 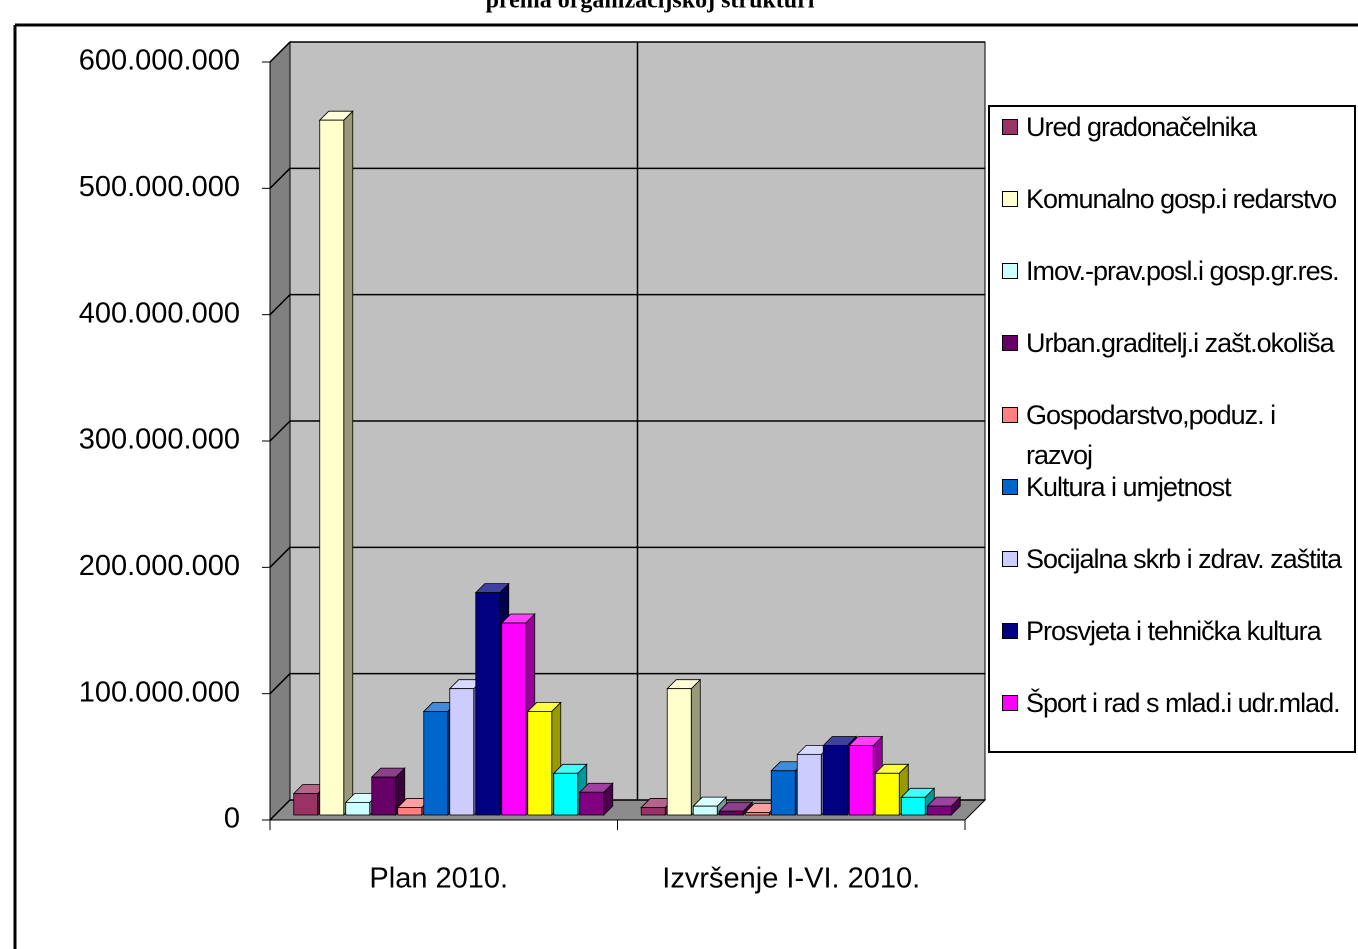 I want to click on legend-item: Gospodarstvo,poduz. i razvoj, so click(x=1177, y=432).